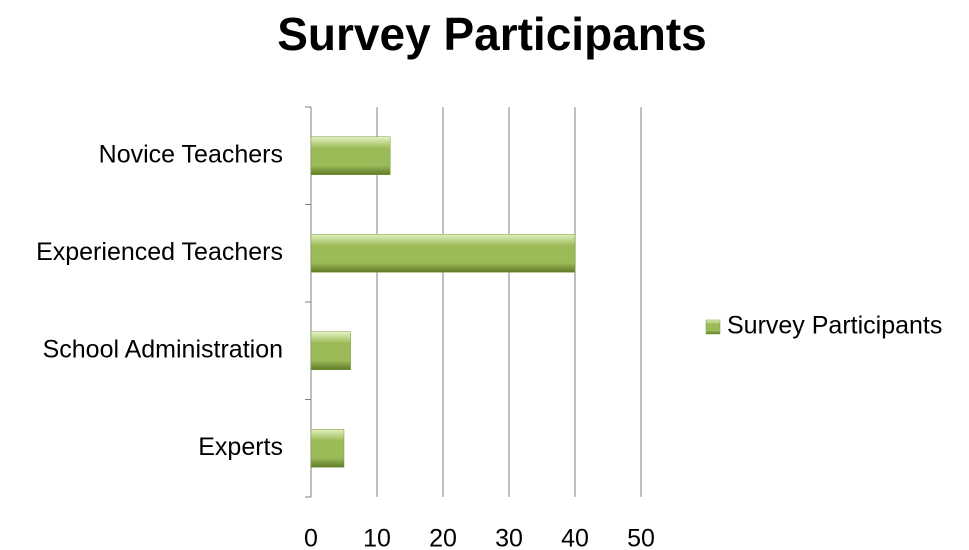 Image resolution: width=969 pixels, height=550 pixels. Describe the element at coordinates (641, 537) in the screenshot. I see `x-tick-label: 50` at that location.